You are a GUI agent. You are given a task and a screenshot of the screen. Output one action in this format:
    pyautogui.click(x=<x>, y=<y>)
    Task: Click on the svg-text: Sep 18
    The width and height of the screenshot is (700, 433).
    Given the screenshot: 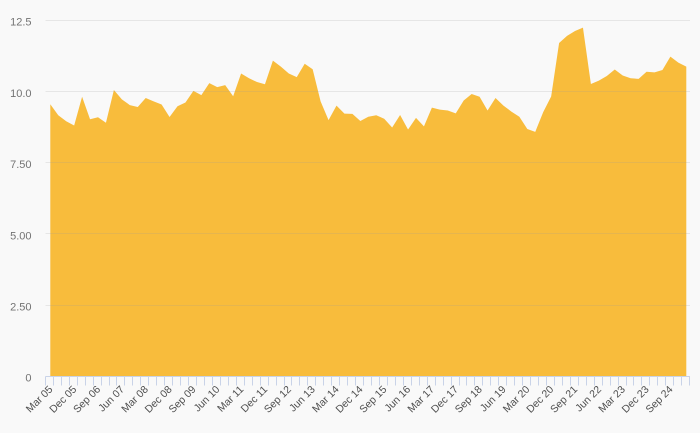 What is the action you would take?
    pyautogui.click(x=469, y=400)
    